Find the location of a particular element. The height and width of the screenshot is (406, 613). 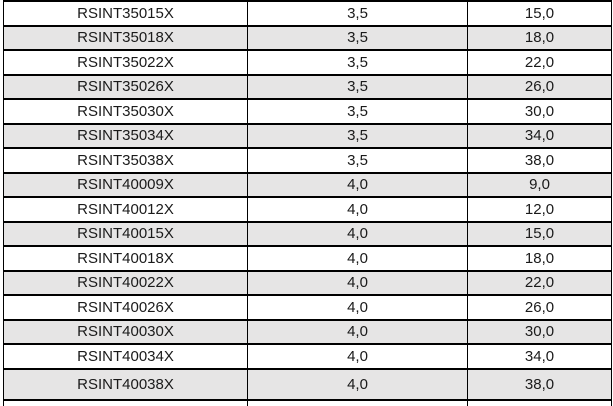

table-row: RSINT35030X 3,5 30,0 is located at coordinates (307, 111).